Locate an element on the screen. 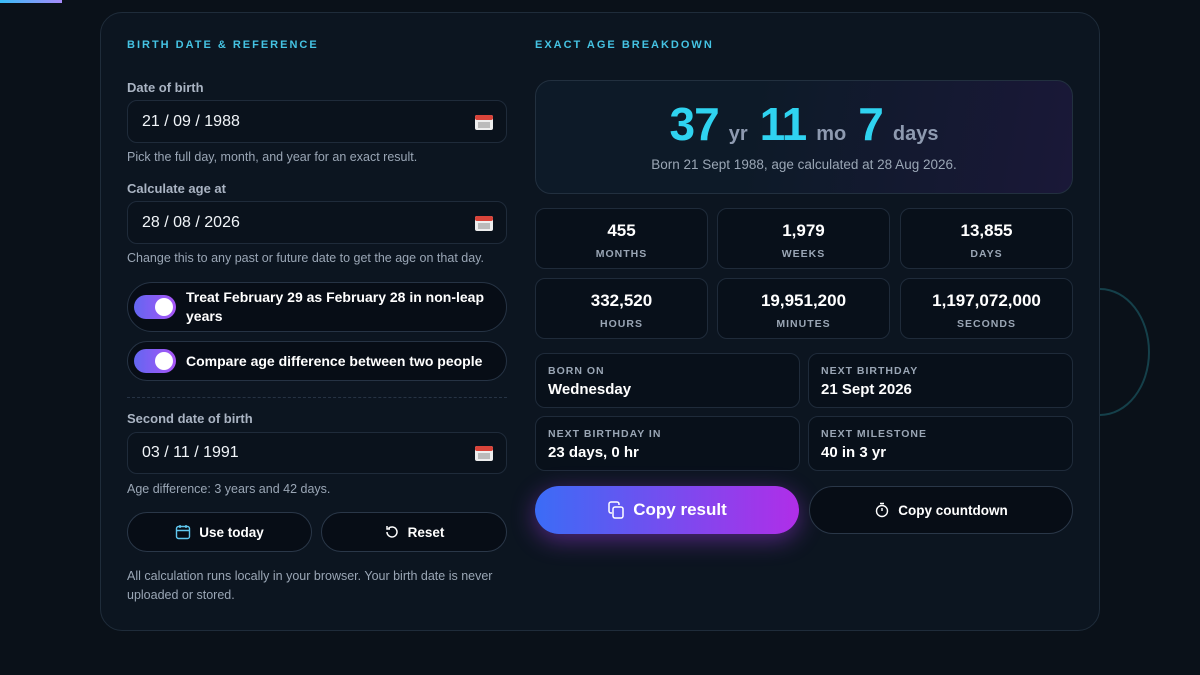 Image resolution: width=1200 pixels, height=675 pixels. copy-result-button: Copy result is located at coordinates (667, 510).